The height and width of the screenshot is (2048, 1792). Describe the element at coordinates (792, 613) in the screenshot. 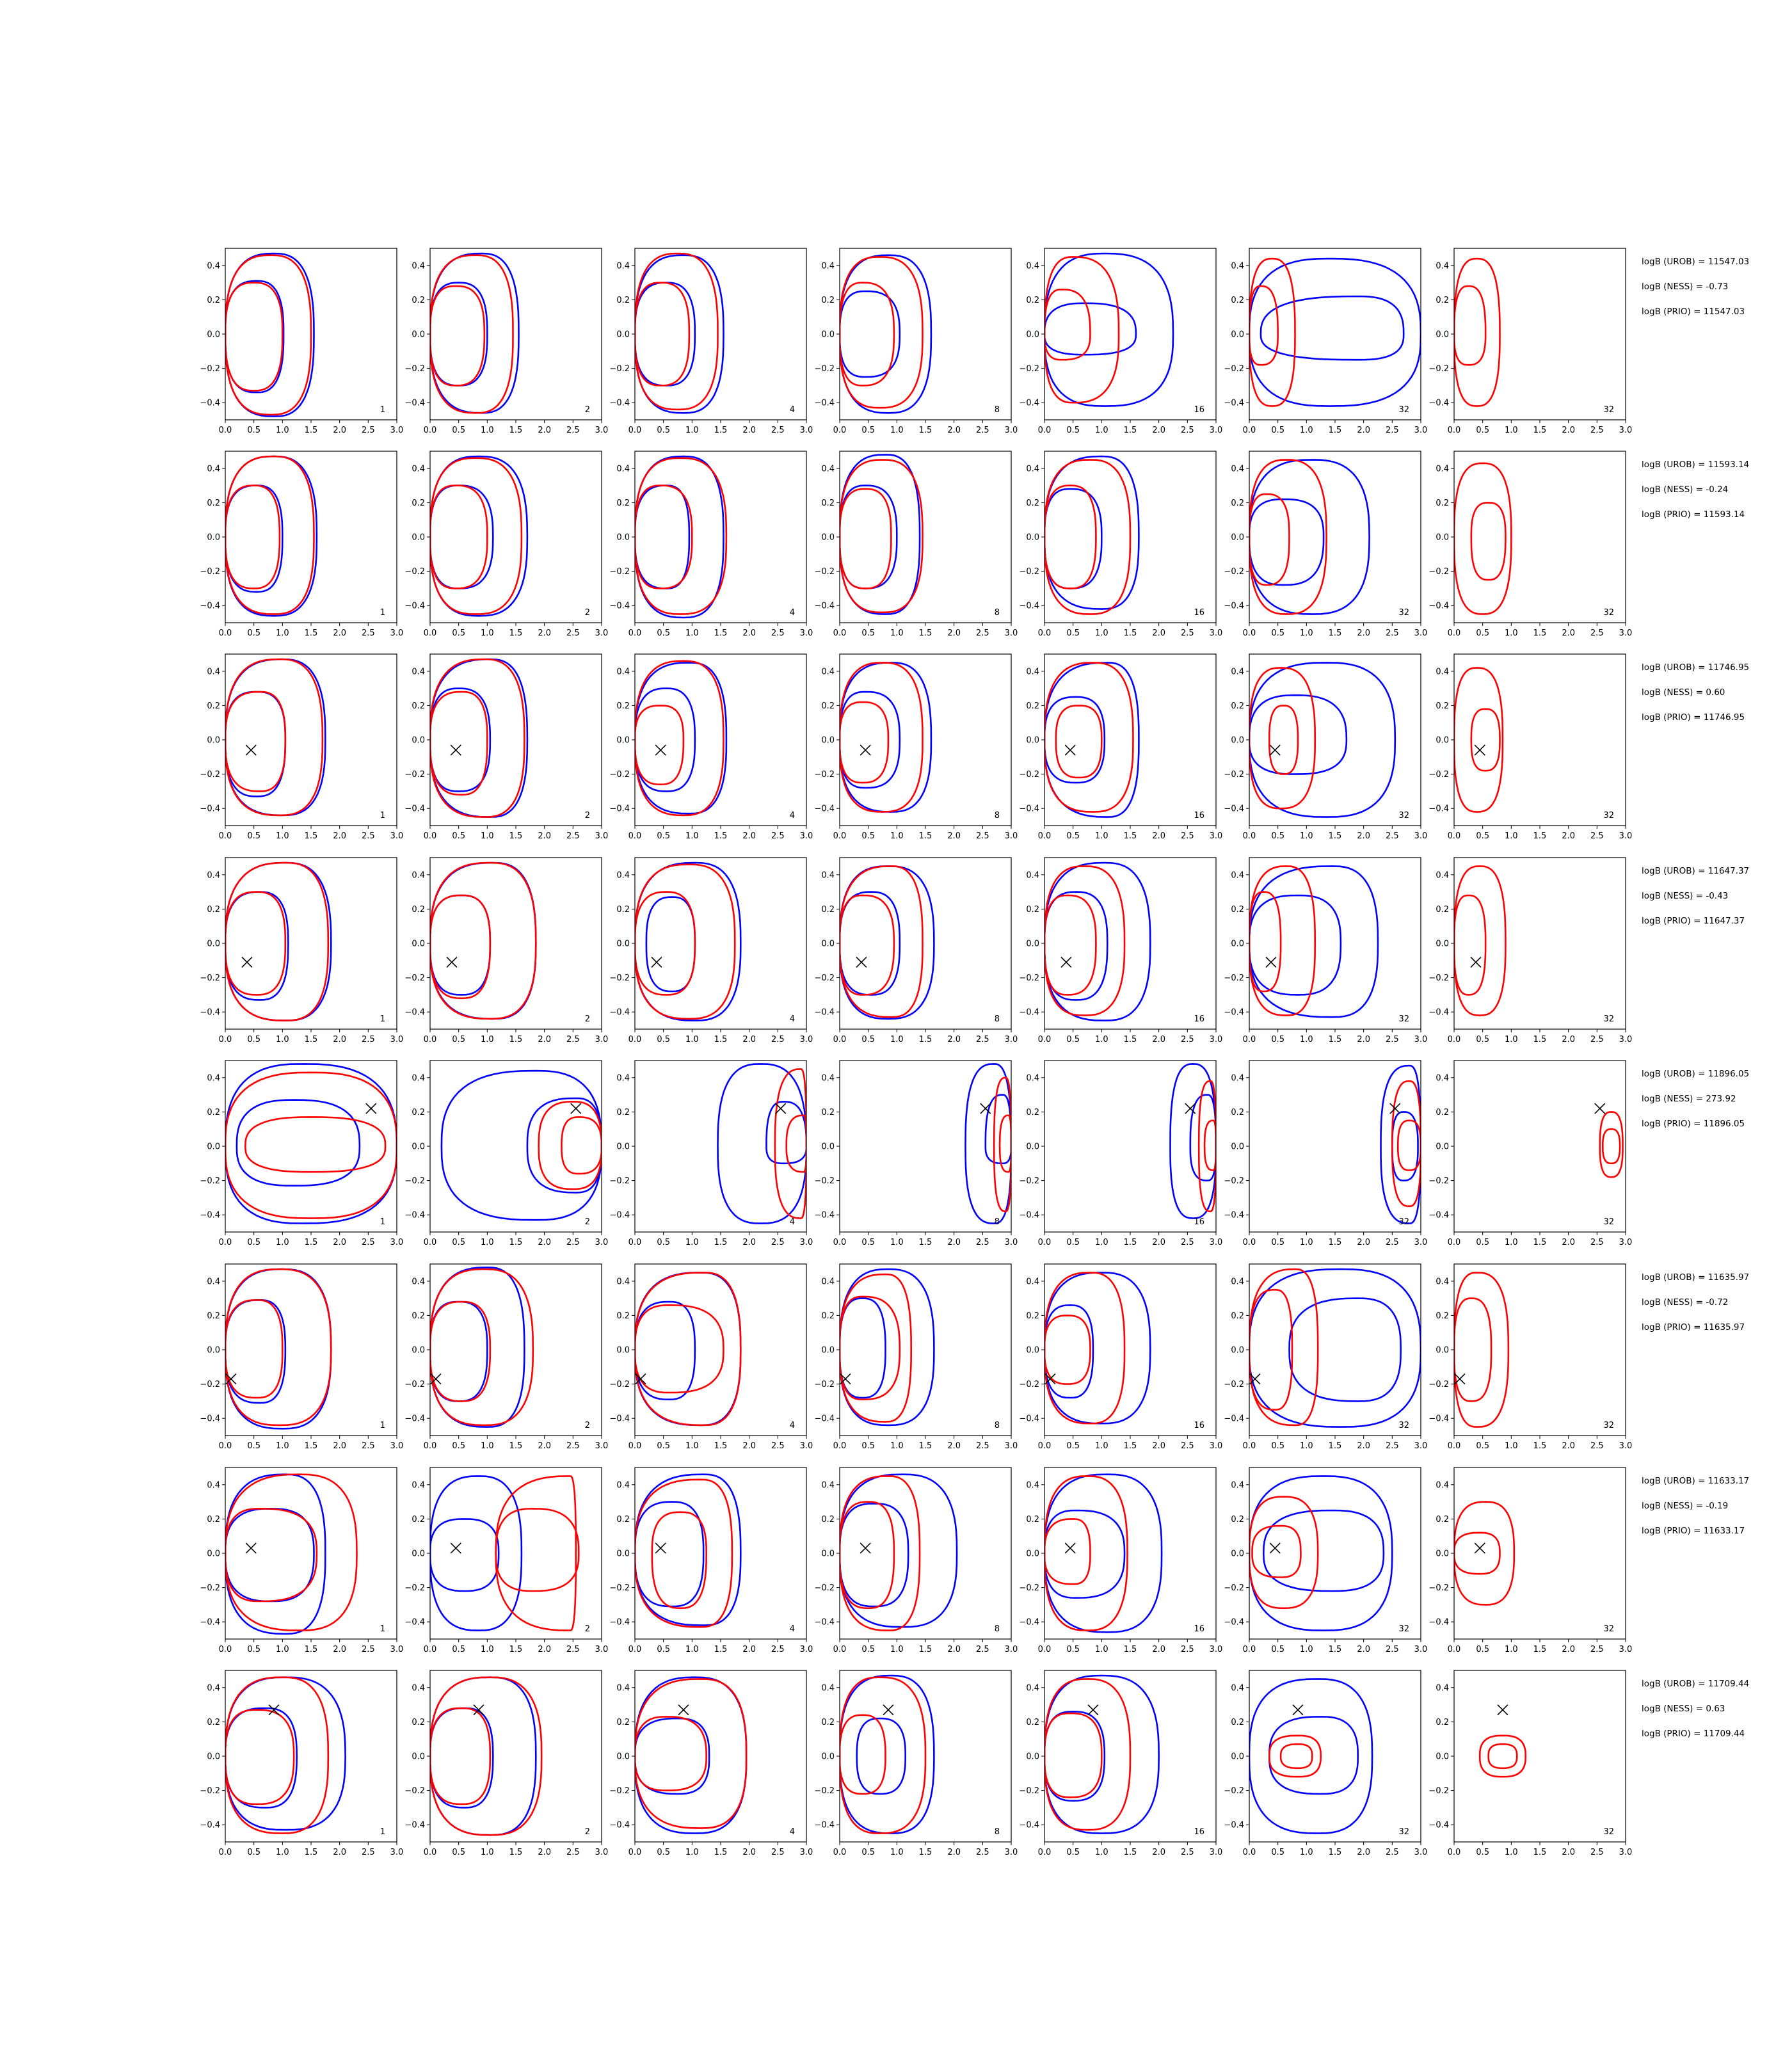

I see `panel-label: 4` at that location.